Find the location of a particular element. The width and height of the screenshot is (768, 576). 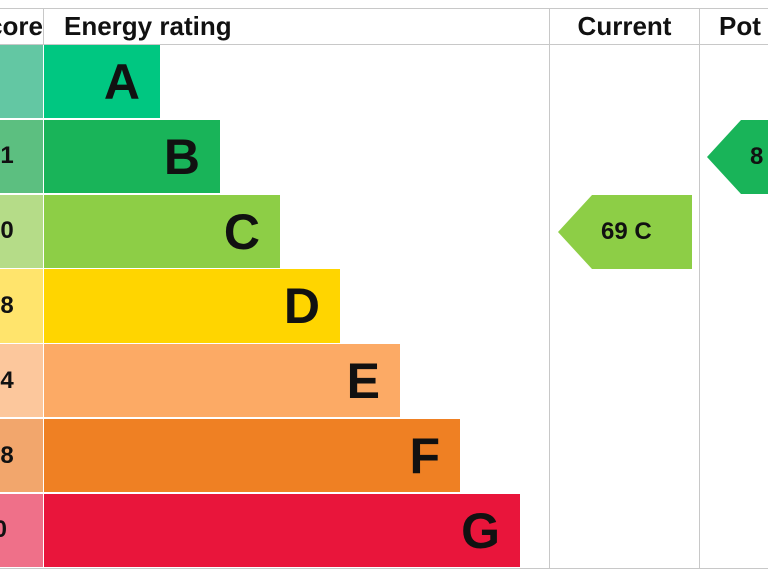

rating-letter: D is located at coordinates (301, 306).